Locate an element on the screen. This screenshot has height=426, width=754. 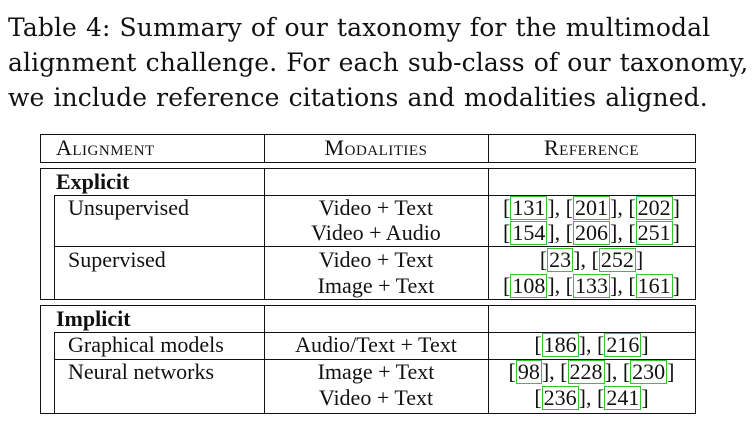
header-alignment: Alignment is located at coordinates (105, 147).